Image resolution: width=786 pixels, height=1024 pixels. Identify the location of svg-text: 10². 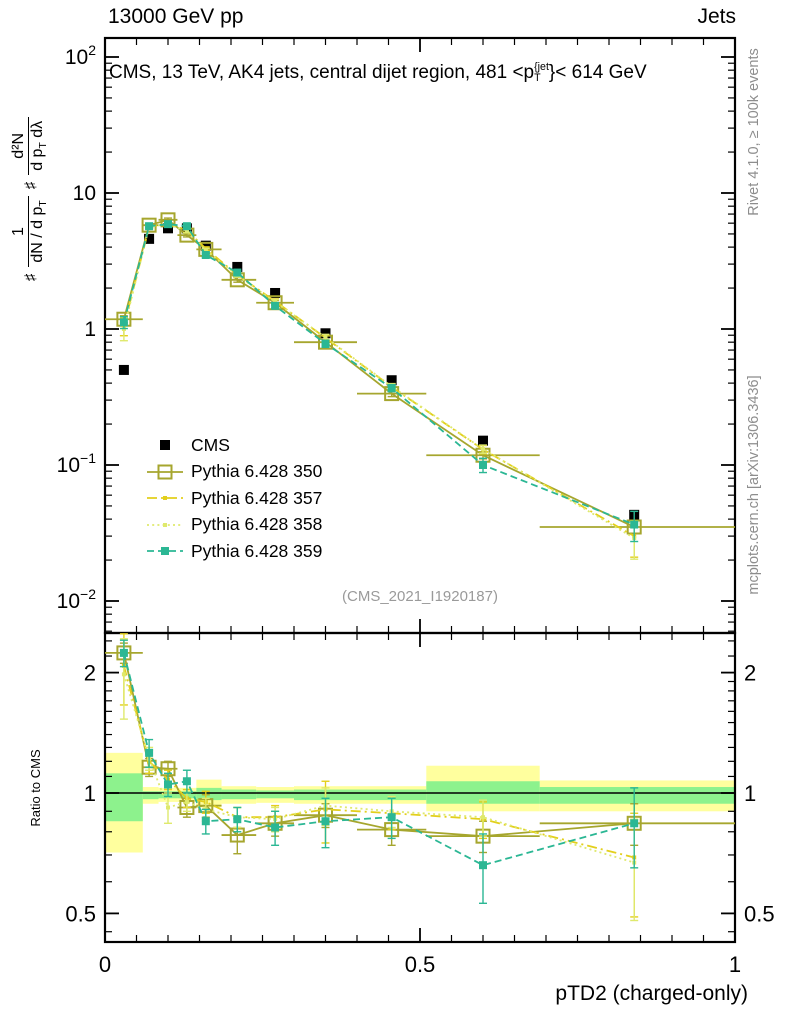
(80, 55).